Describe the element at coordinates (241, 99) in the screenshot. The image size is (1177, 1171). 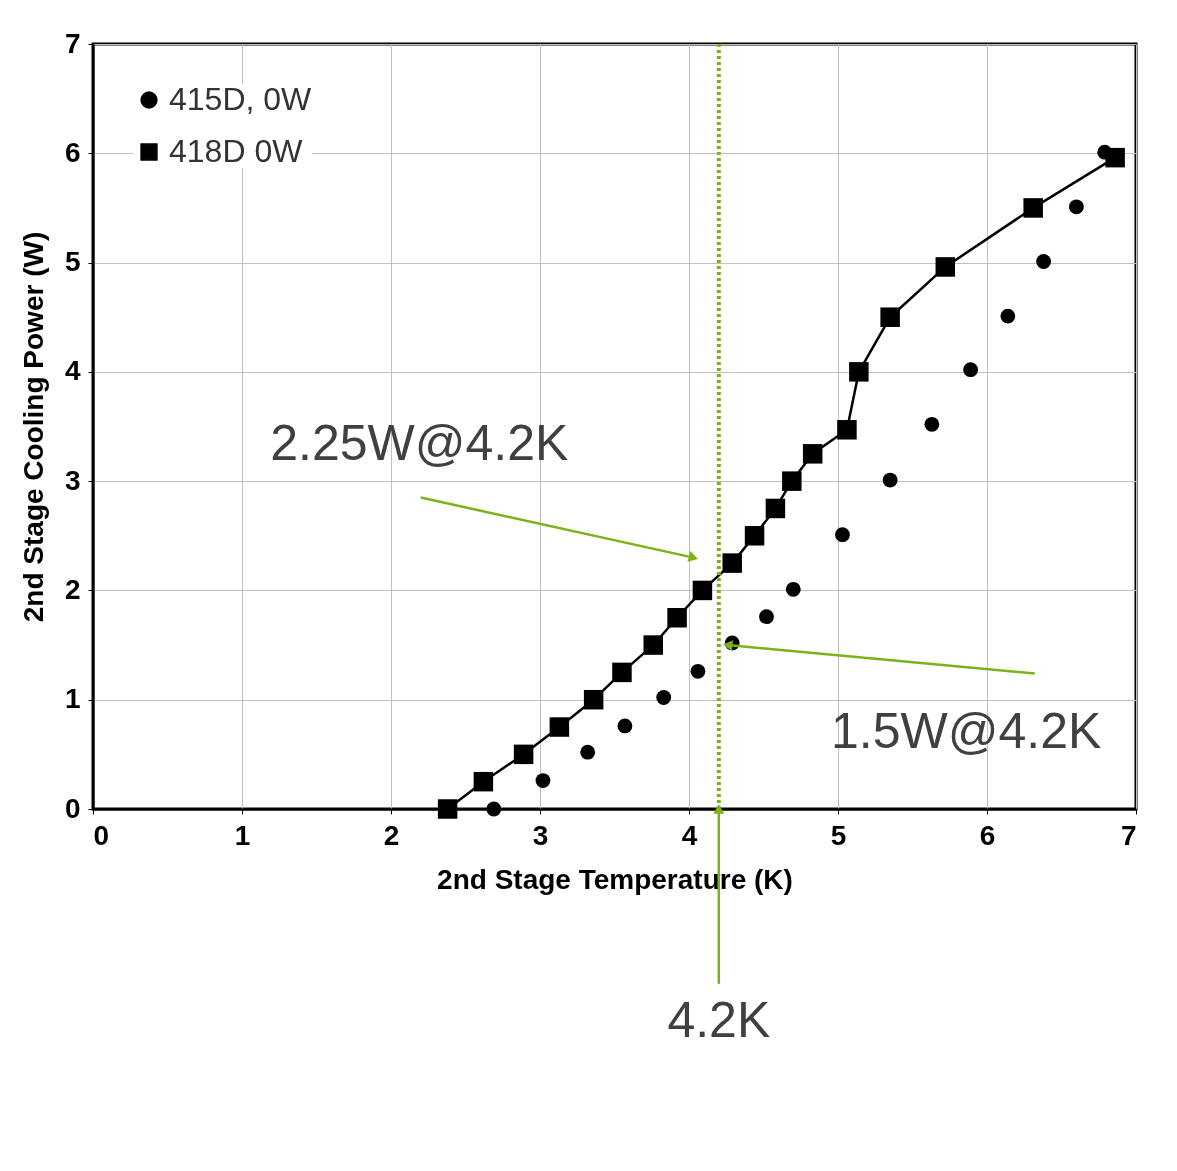
I see `legend-label: 415D, 0W` at that location.